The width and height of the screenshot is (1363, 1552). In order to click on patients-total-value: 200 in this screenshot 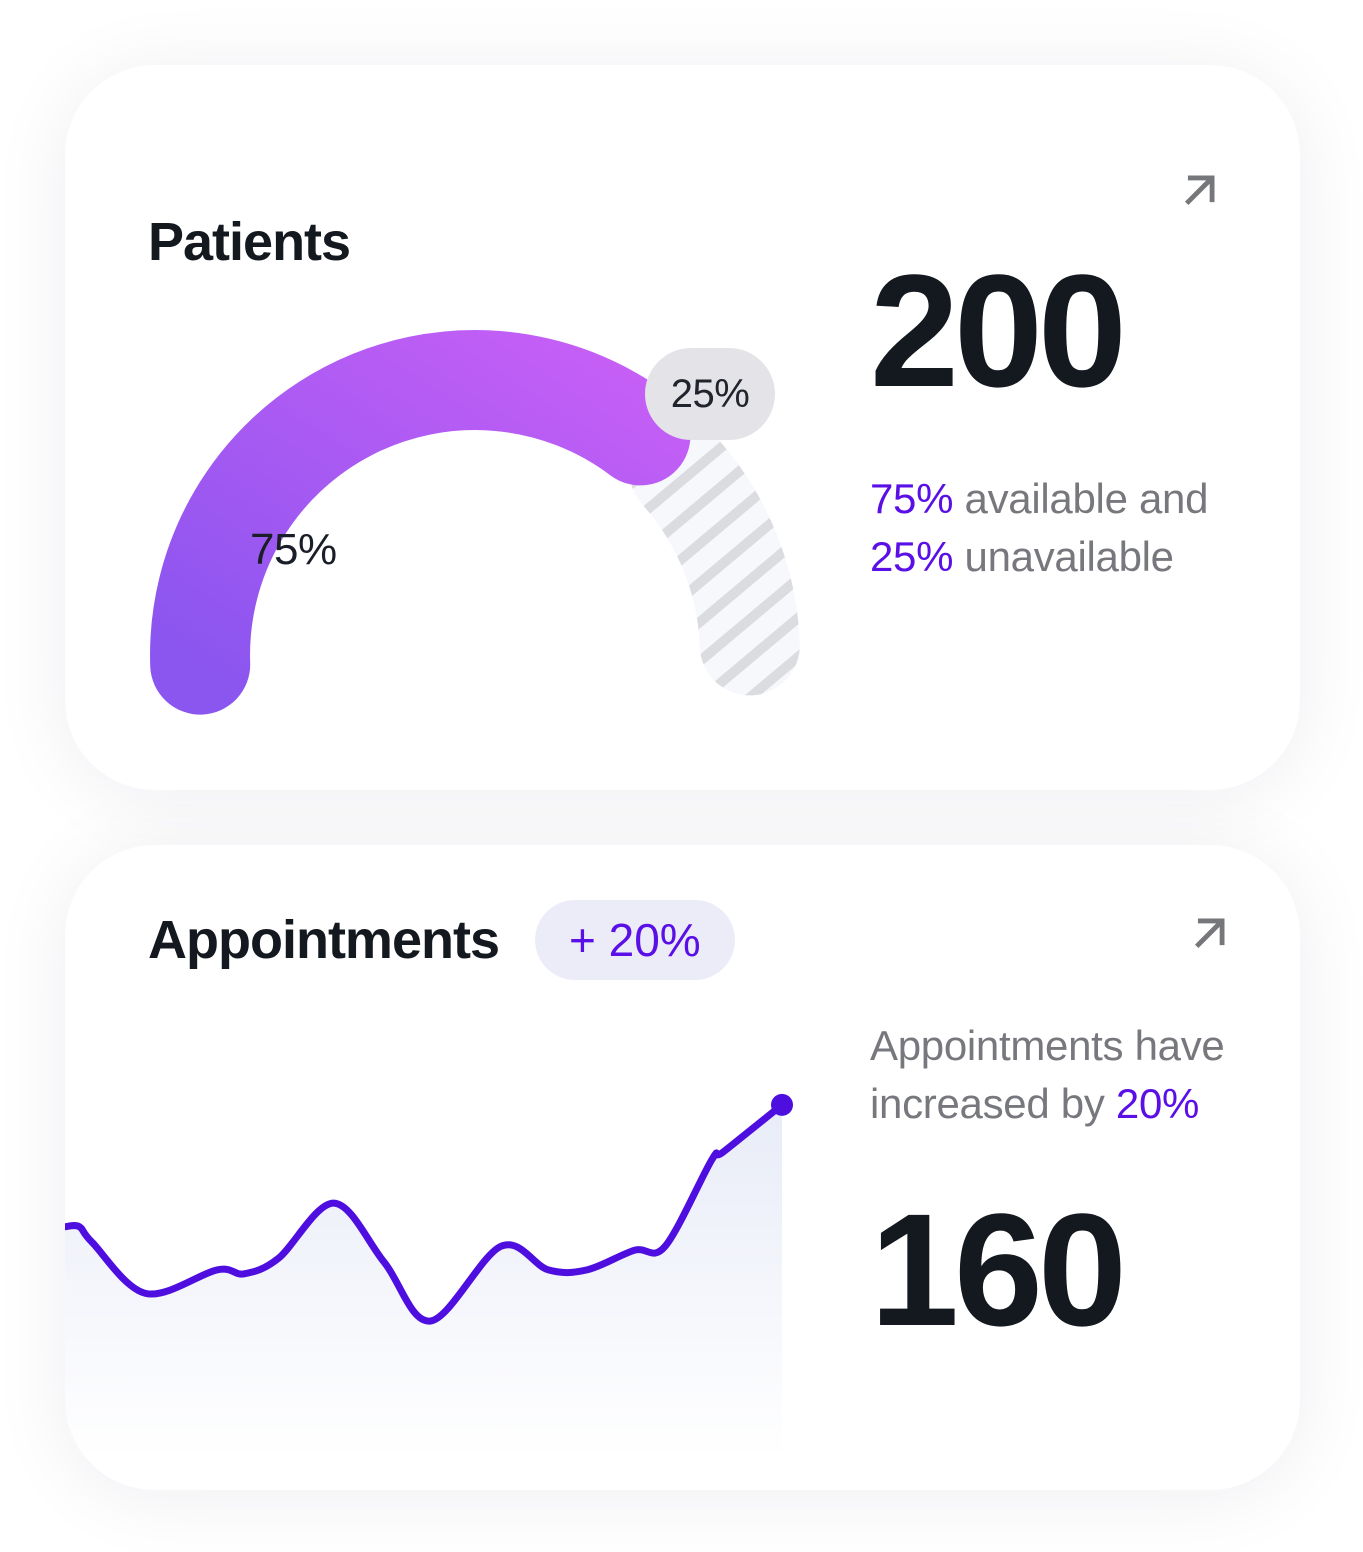, I will do `click(998, 330)`.